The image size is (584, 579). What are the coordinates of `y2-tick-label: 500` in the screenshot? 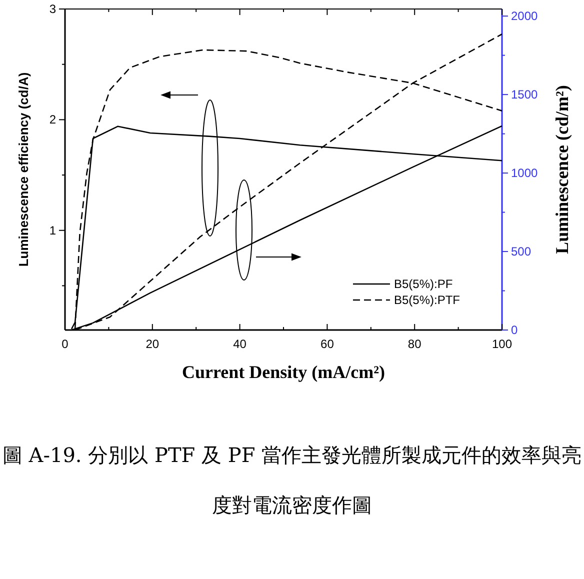 It's located at (521, 251).